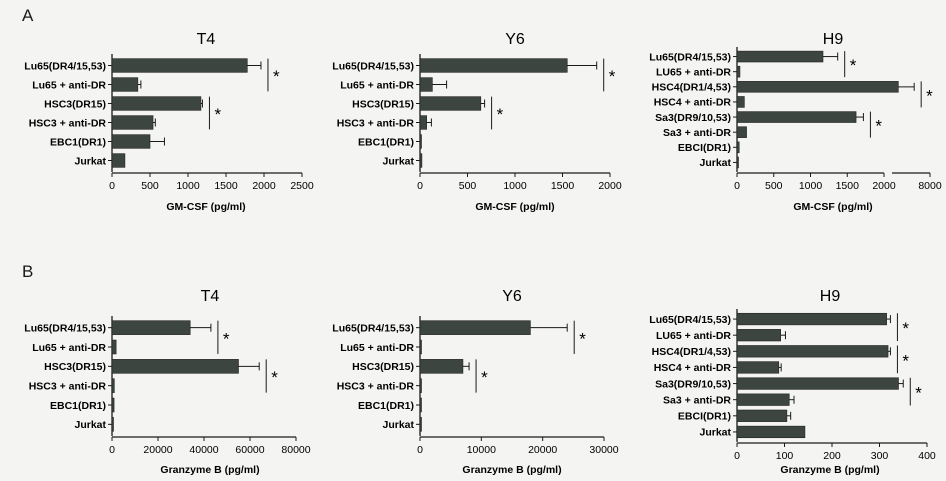 The width and height of the screenshot is (946, 481). I want to click on x-tick-label: 60000, so click(249, 450).